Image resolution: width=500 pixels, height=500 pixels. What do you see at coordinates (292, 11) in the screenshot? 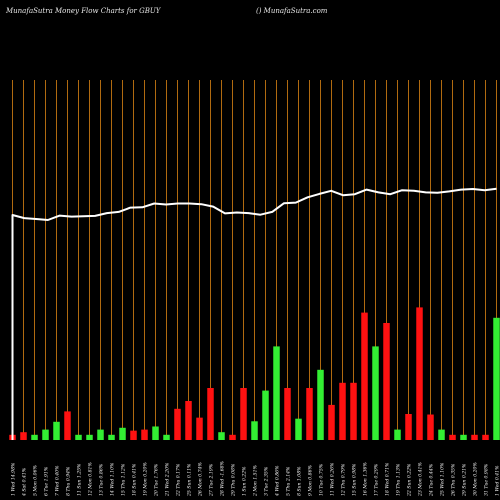
I see `site-name: () MunafaSutra.com` at bounding box center [292, 11].